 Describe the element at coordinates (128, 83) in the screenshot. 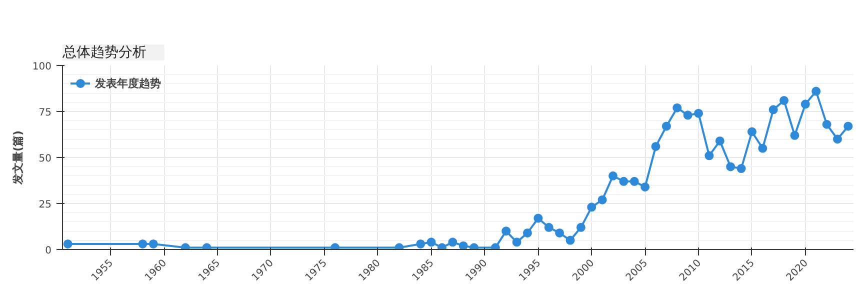

I see `legend-label: 发表年度趋势` at that location.